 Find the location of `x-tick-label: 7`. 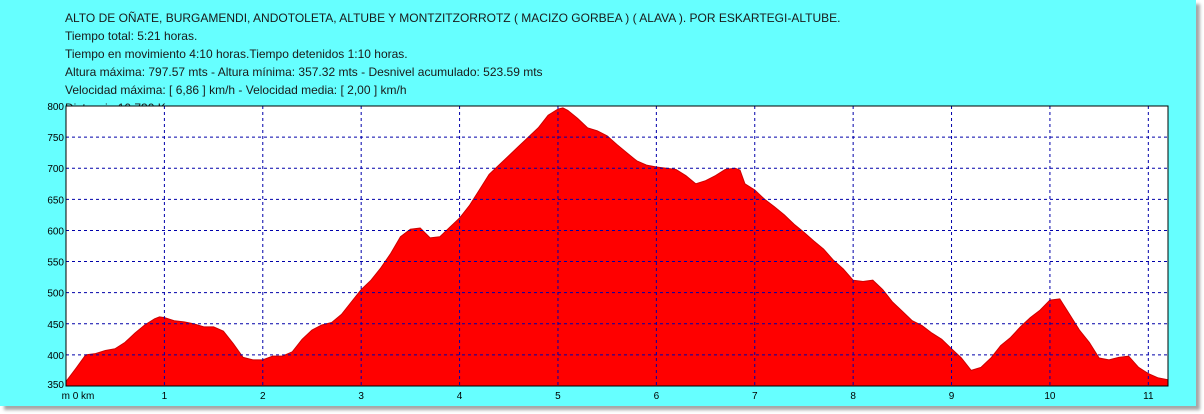

x-tick-label: 7 is located at coordinates (755, 396).